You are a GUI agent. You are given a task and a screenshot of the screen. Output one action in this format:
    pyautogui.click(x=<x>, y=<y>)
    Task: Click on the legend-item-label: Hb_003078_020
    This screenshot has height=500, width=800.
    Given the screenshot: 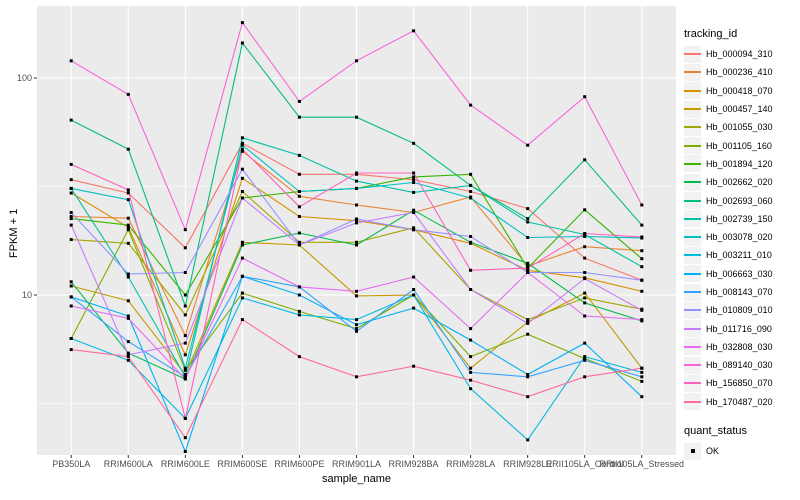 What is the action you would take?
    pyautogui.click(x=739, y=237)
    